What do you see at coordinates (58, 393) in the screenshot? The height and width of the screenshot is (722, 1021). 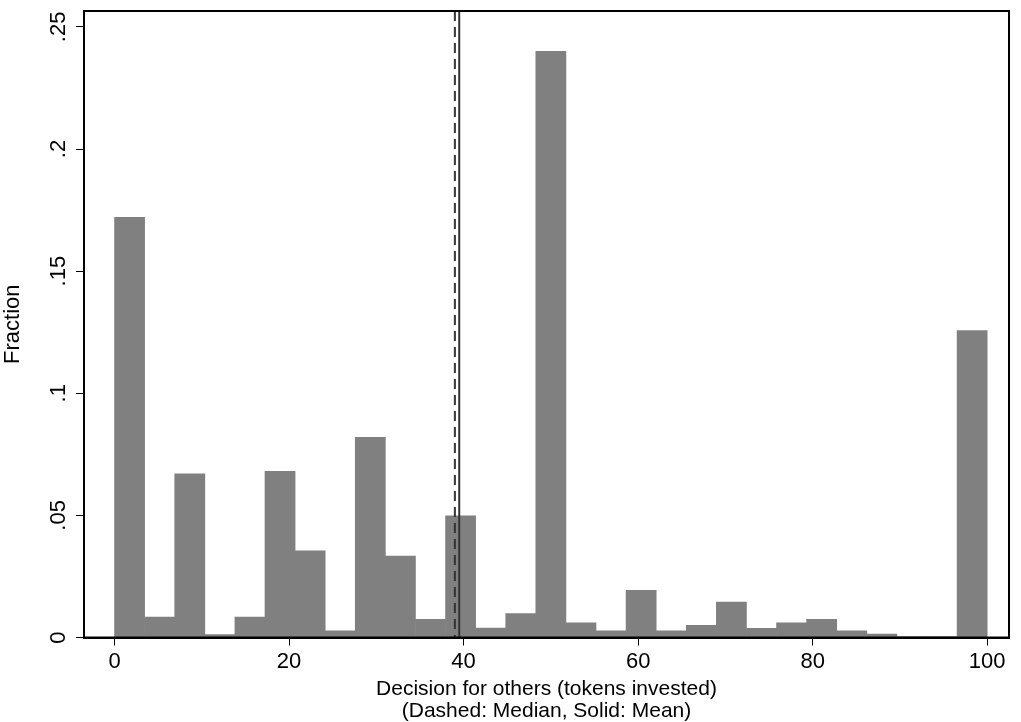 I see `y-tick-label: .1` at bounding box center [58, 393].